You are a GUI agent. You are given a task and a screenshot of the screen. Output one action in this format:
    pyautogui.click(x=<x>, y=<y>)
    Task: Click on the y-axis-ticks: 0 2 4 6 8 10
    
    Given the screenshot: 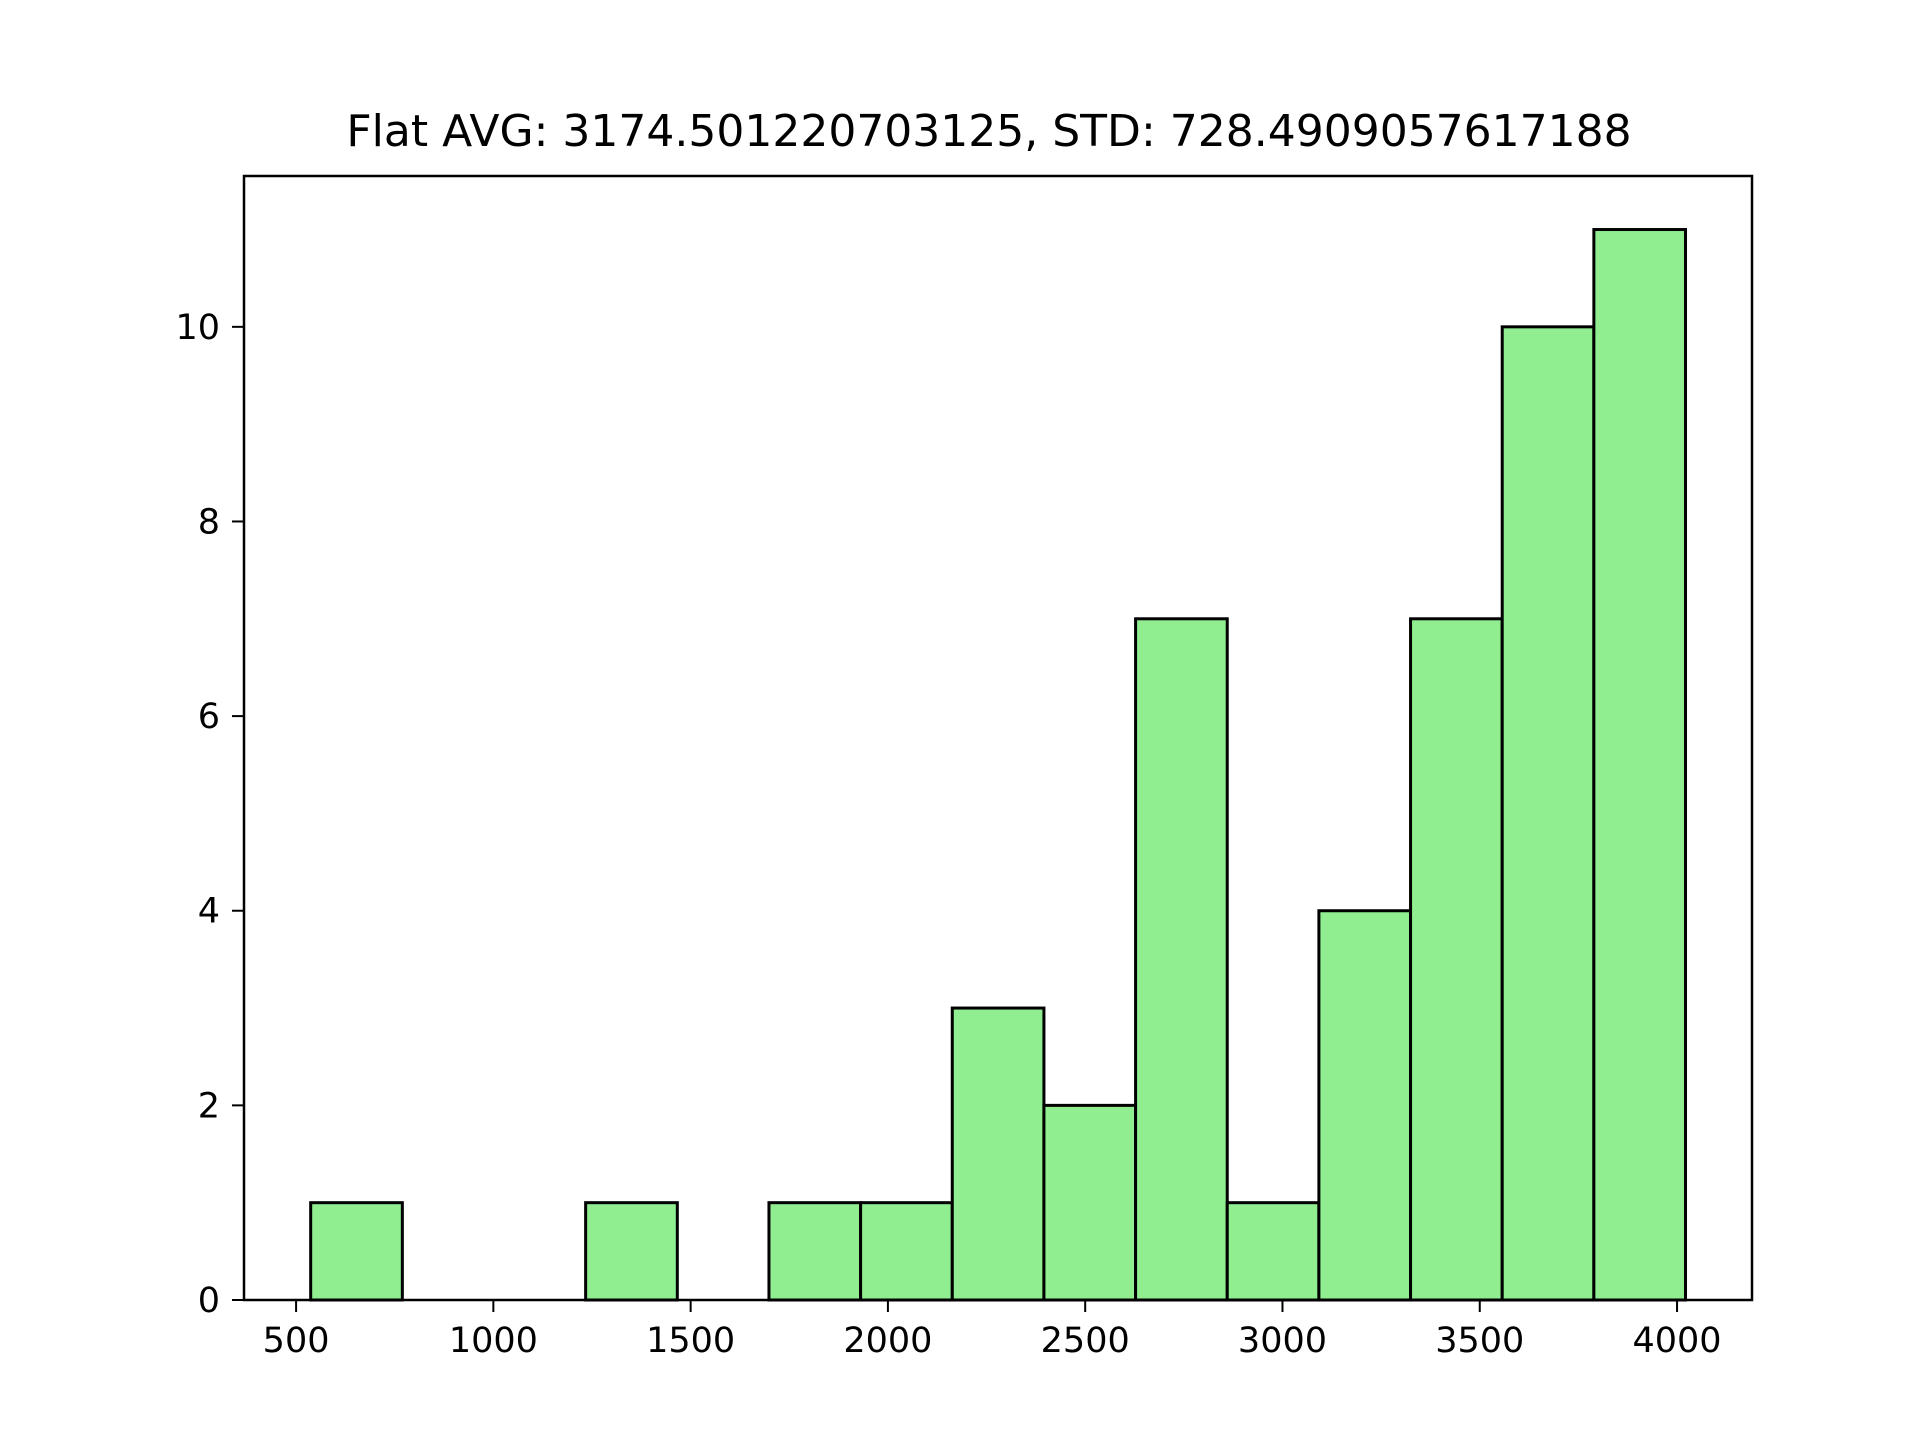 What is the action you would take?
    pyautogui.click(x=209, y=814)
    